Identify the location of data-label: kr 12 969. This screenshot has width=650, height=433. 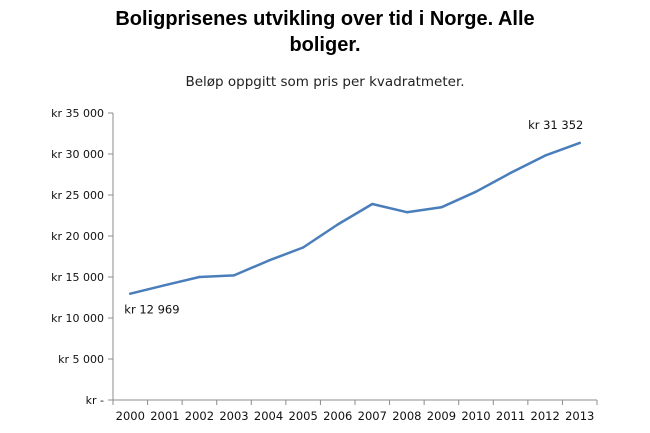
(151, 310).